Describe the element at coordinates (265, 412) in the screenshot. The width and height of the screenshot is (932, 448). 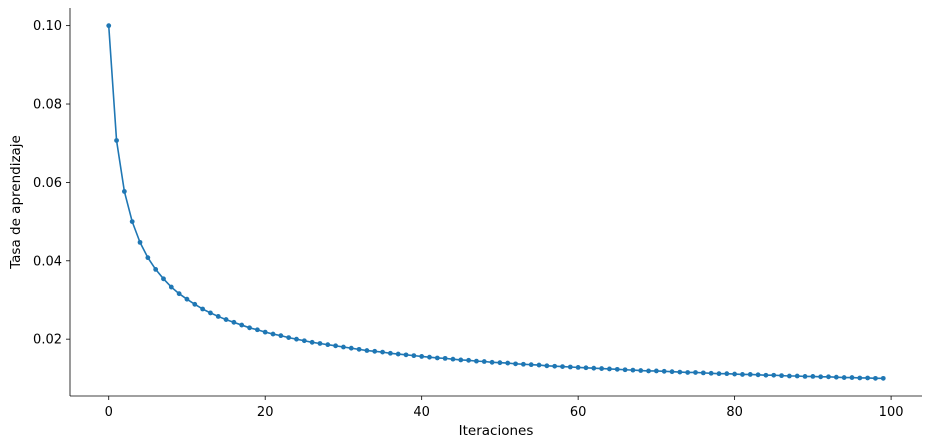
I see `x-tick-label: 20` at that location.